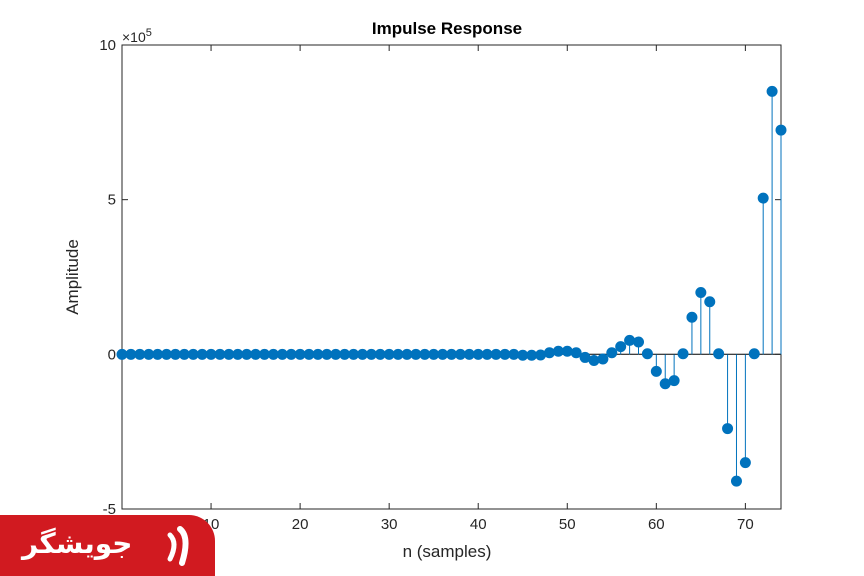 This screenshot has width=864, height=576. Describe the element at coordinates (300, 524) in the screenshot. I see `x-tick-label: 20` at that location.